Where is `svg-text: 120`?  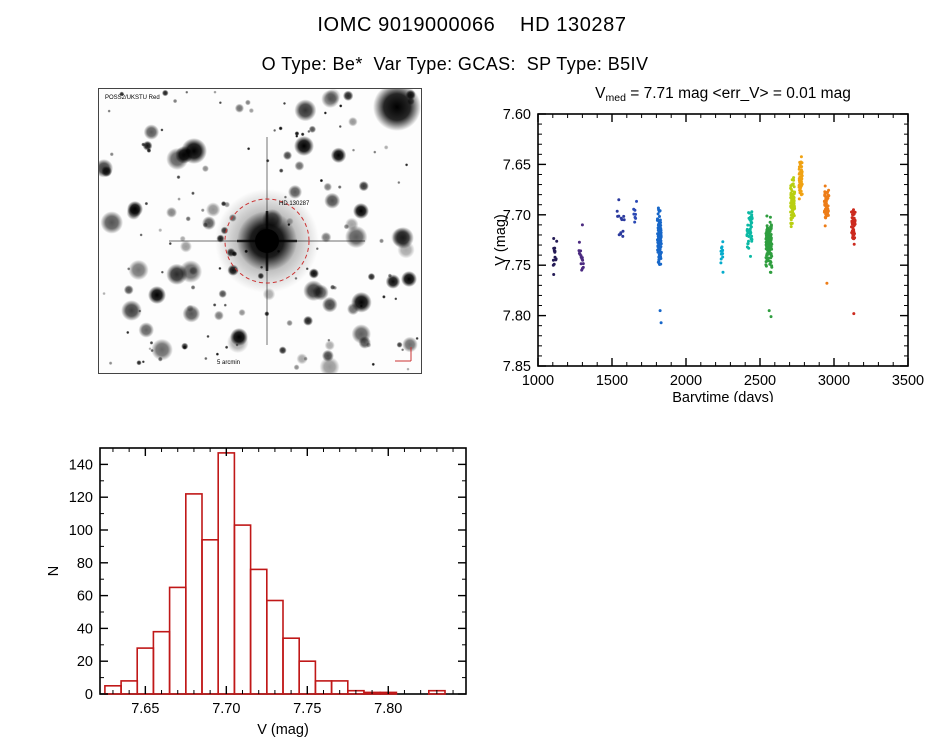
svg-text: 120 is located at coordinates (81, 498).